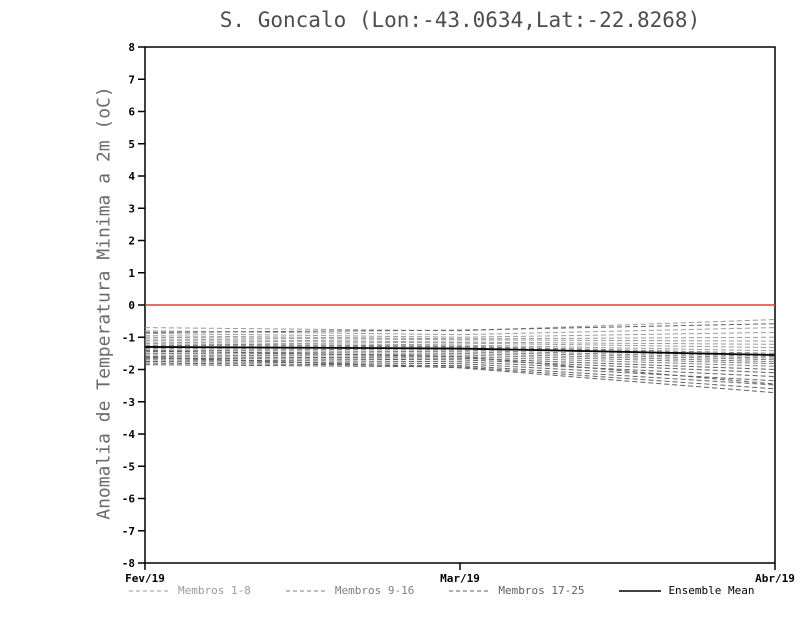 The height and width of the screenshot is (618, 800). I want to click on solid-line-sample-icon, so click(640, 590).